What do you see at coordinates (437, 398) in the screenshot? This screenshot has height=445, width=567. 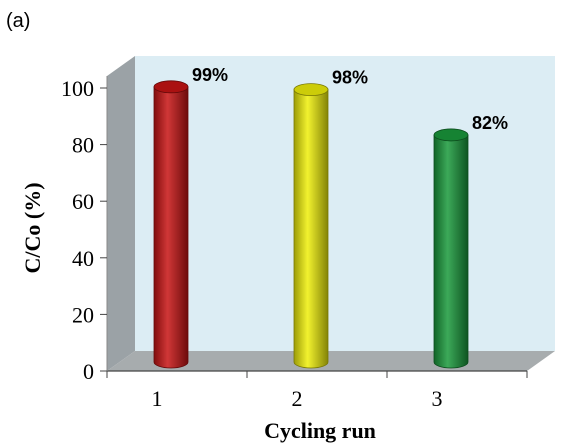 I see `x-tick-label: 3` at bounding box center [437, 398].